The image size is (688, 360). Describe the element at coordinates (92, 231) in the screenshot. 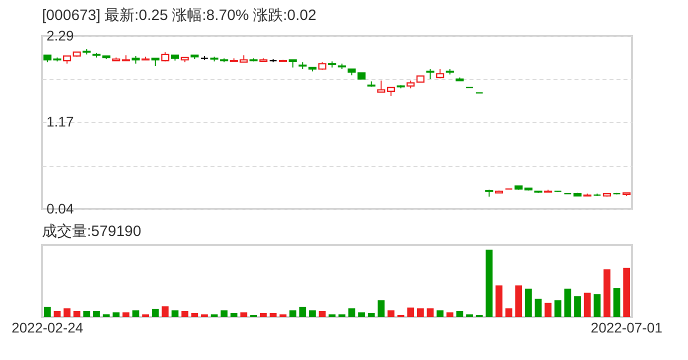

I see `chart-title: 成交量:579190` at that location.